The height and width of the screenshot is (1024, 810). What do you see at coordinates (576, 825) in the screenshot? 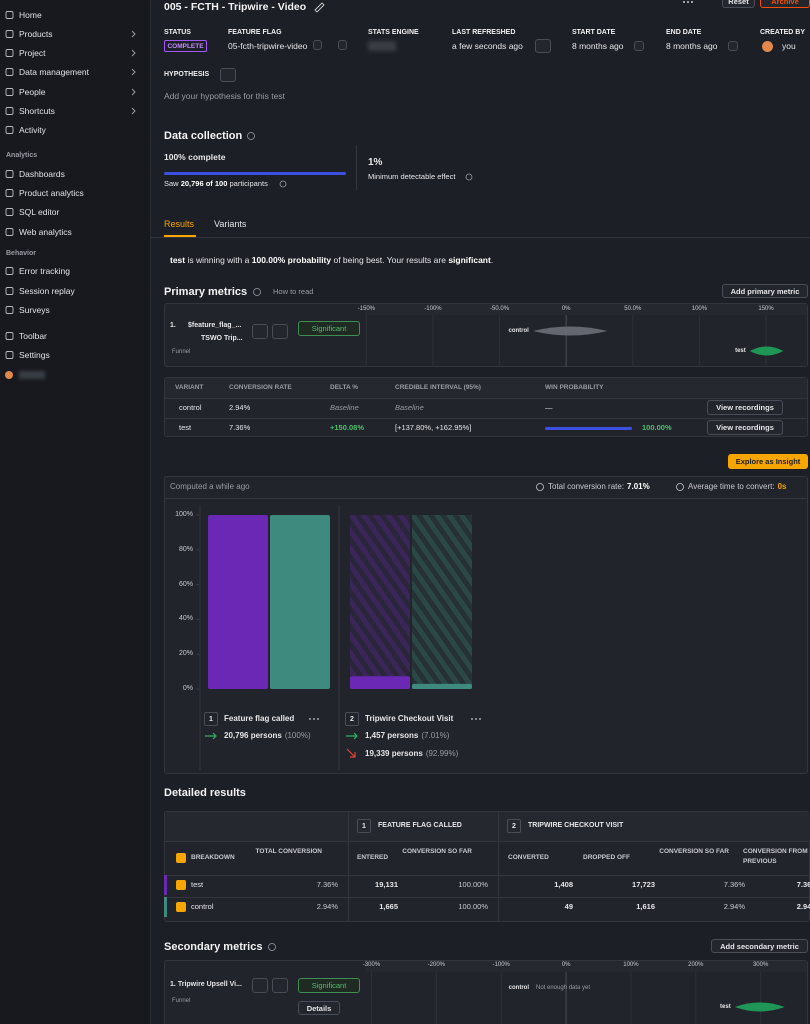
I see `group-name: TRIPWIRE CHECKOUT VISIT` at bounding box center [576, 825].